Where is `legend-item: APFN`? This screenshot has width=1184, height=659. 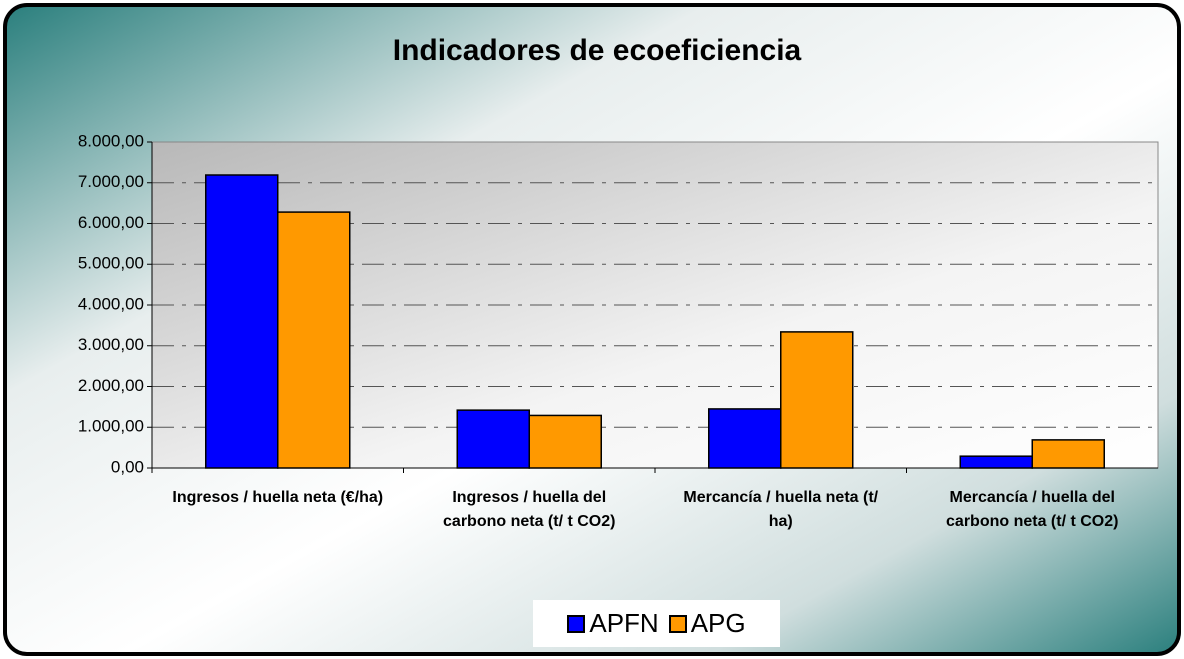 legend-item: APFN is located at coordinates (613, 623).